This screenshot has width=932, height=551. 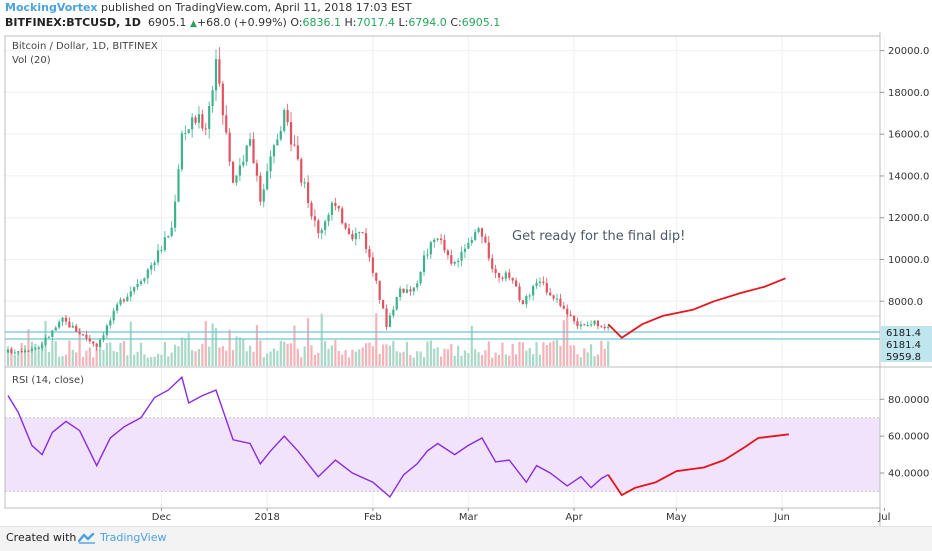 What do you see at coordinates (296, 22) in the screenshot?
I see `open-label: O:` at bounding box center [296, 22].